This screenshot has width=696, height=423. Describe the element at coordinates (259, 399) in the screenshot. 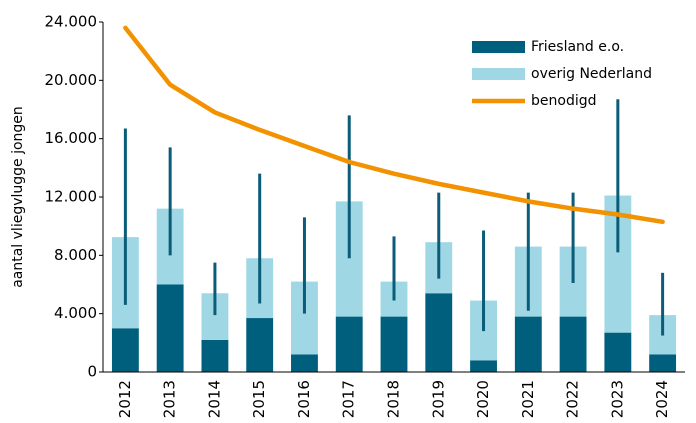

I see `x-tick-label: 2015` at that location.